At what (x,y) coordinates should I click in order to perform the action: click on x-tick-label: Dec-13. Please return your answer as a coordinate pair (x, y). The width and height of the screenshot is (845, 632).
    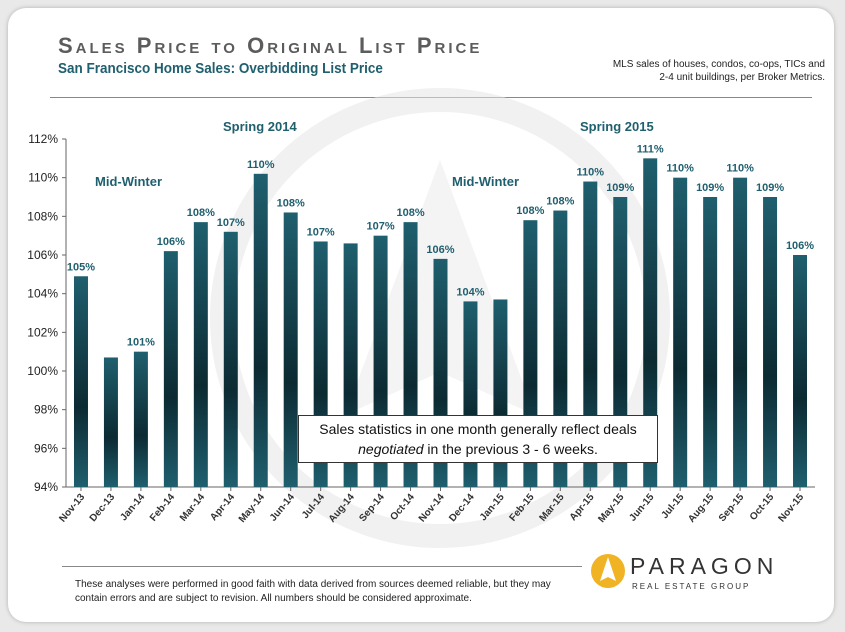
    Looking at the image, I should click on (103, 508).